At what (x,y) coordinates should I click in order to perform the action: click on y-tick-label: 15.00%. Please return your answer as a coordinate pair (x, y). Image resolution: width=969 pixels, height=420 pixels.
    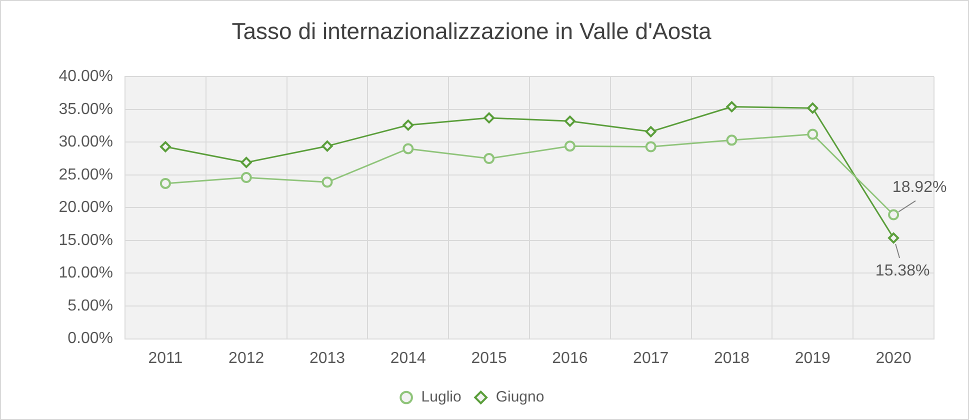
    Looking at the image, I should click on (85, 240).